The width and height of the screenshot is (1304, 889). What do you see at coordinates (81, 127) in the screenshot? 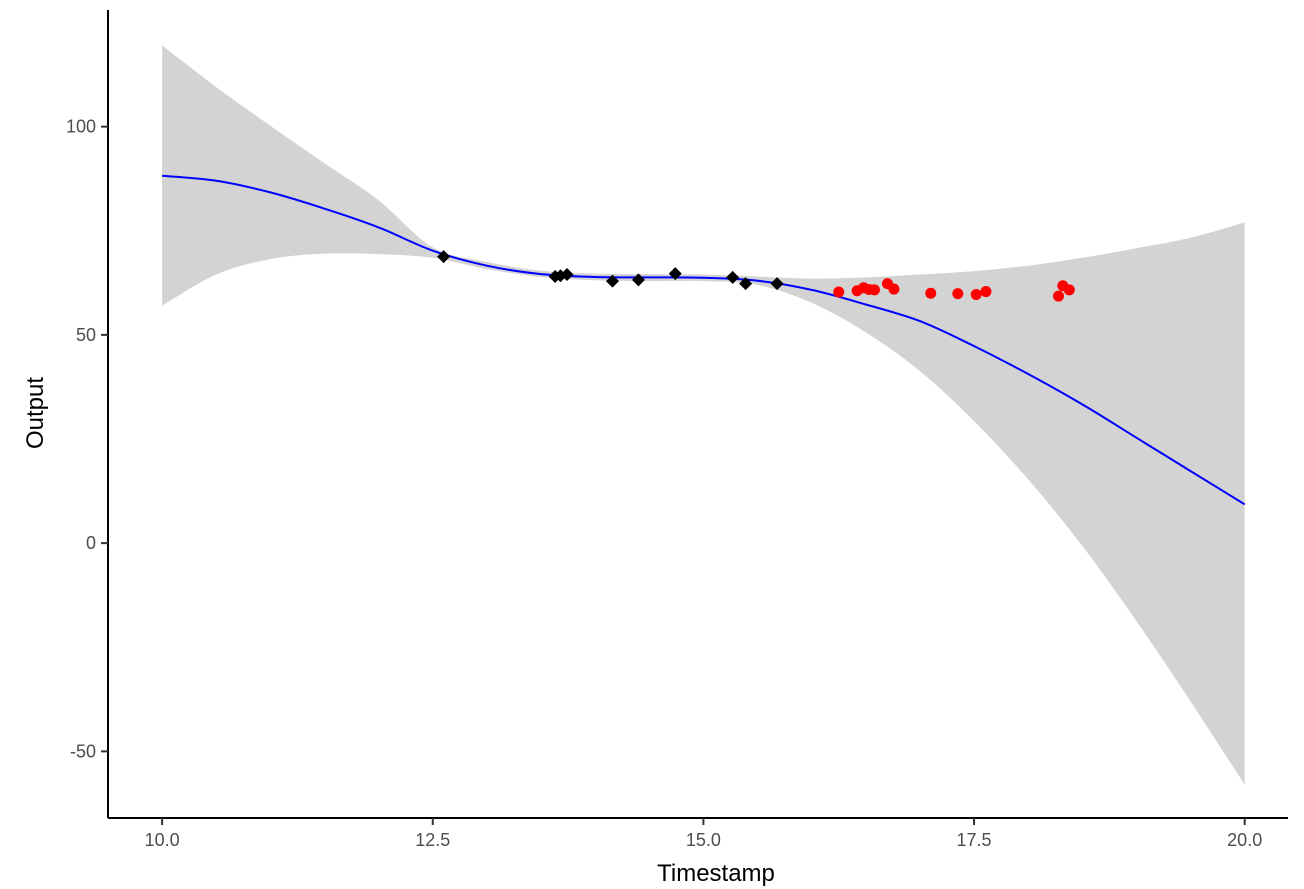
I see `y-tick-label: 100` at bounding box center [81, 127].